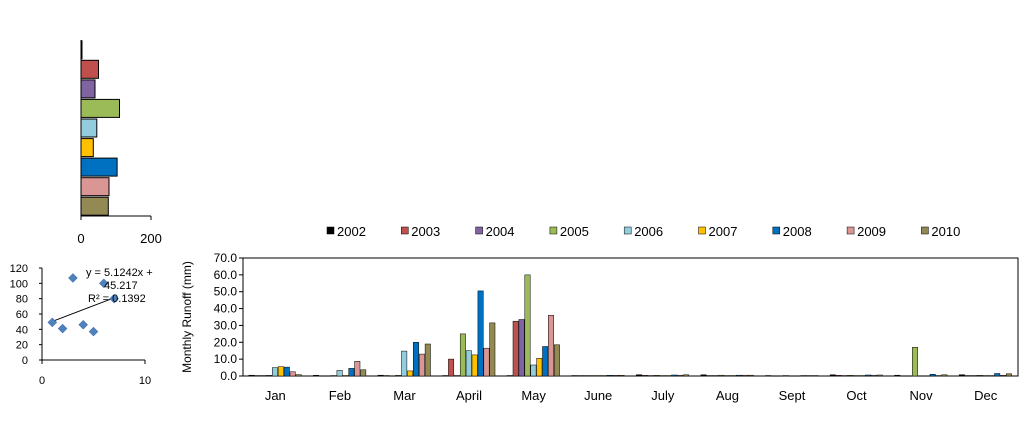 This screenshot has height=425, width=1031. What do you see at coordinates (1009, 375) in the screenshot?
I see `bar-2010-Dec` at bounding box center [1009, 375].